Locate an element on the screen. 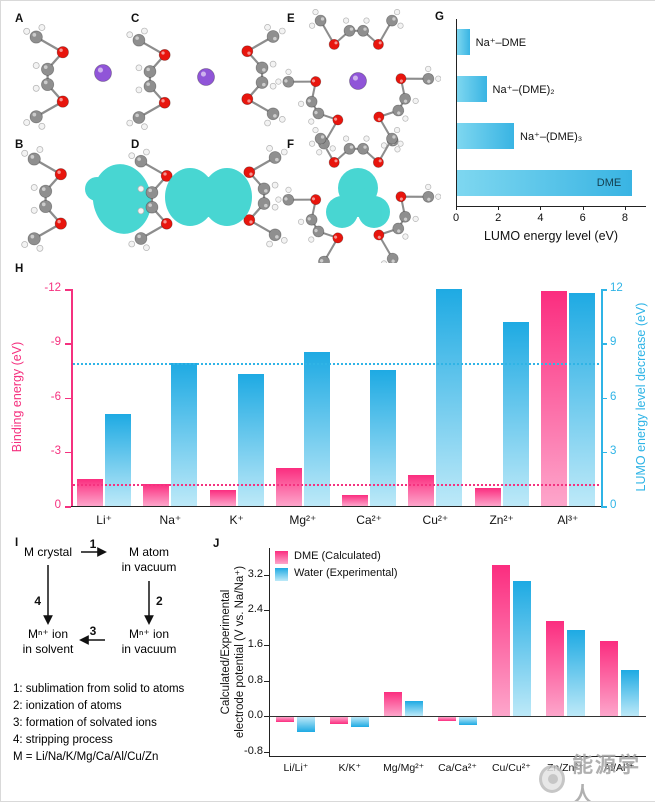 The height and width of the screenshot is (802, 655). g-x-axis-title: LUMO energy level (eV) is located at coordinates (551, 236).